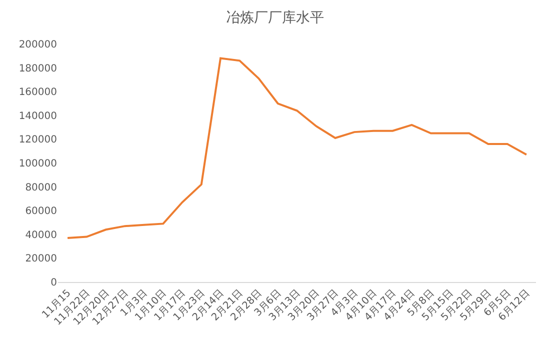 Image resolution: width=550 pixels, height=344 pixels. Describe the element at coordinates (41, 212) in the screenshot. I see `y-tick-label: 60000` at that location.